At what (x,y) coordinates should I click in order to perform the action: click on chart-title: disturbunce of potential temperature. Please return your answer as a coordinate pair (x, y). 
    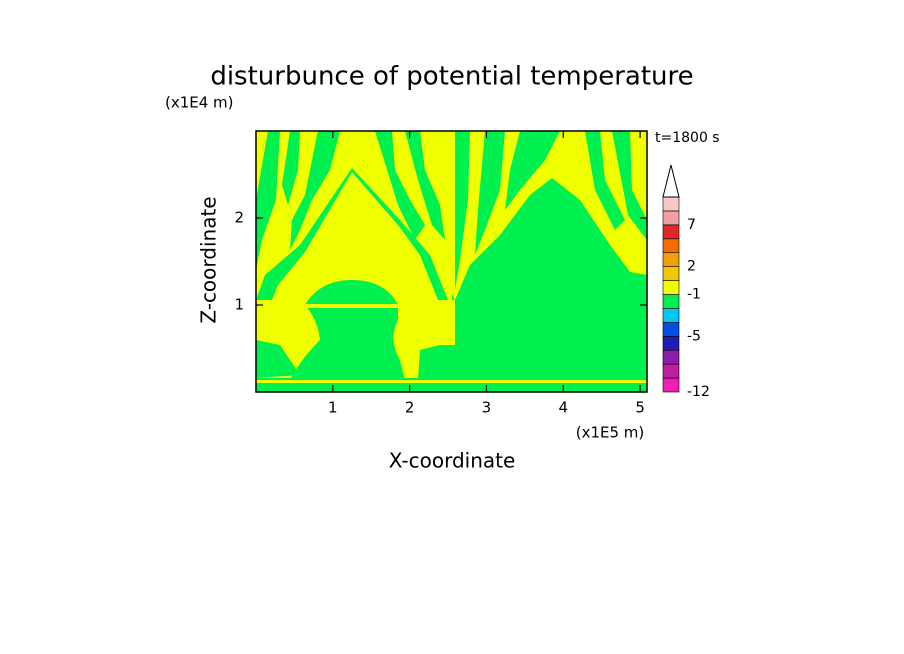
    Looking at the image, I should click on (451, 77).